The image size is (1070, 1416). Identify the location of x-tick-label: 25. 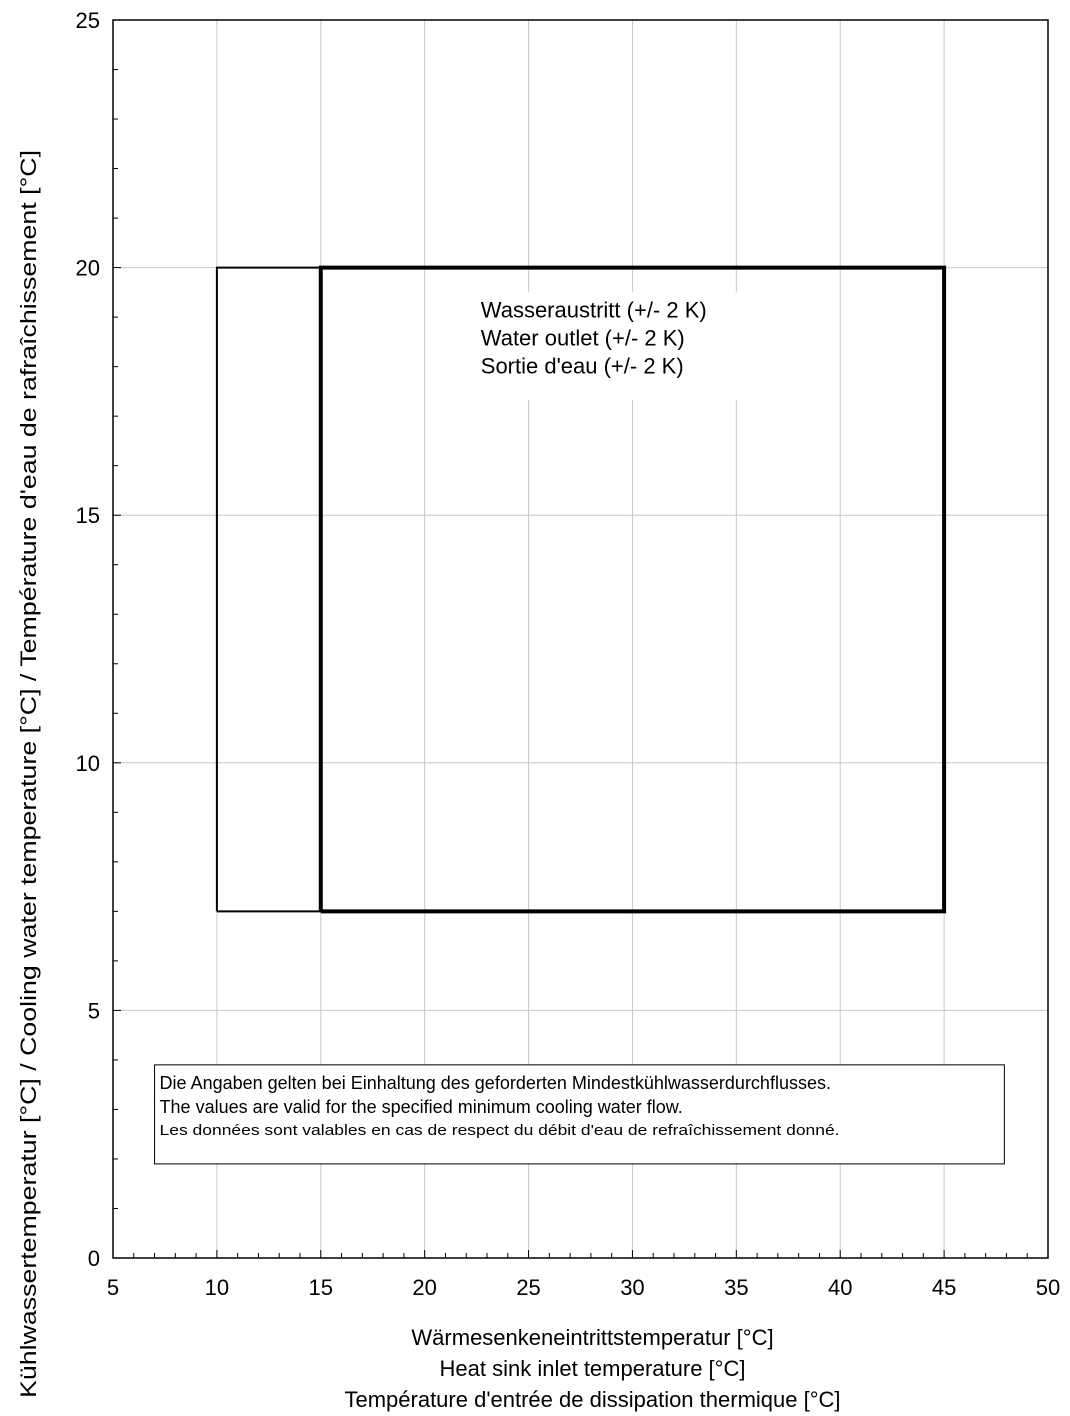
(528, 1287).